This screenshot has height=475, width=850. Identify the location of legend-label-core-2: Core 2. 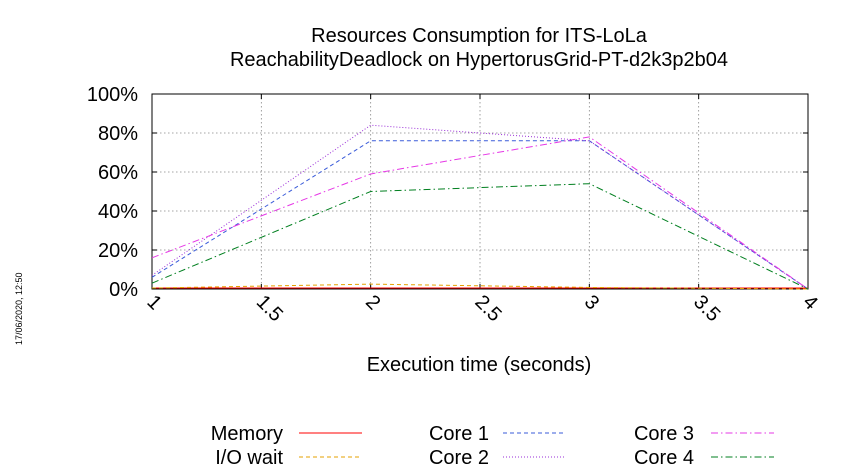
(459, 458).